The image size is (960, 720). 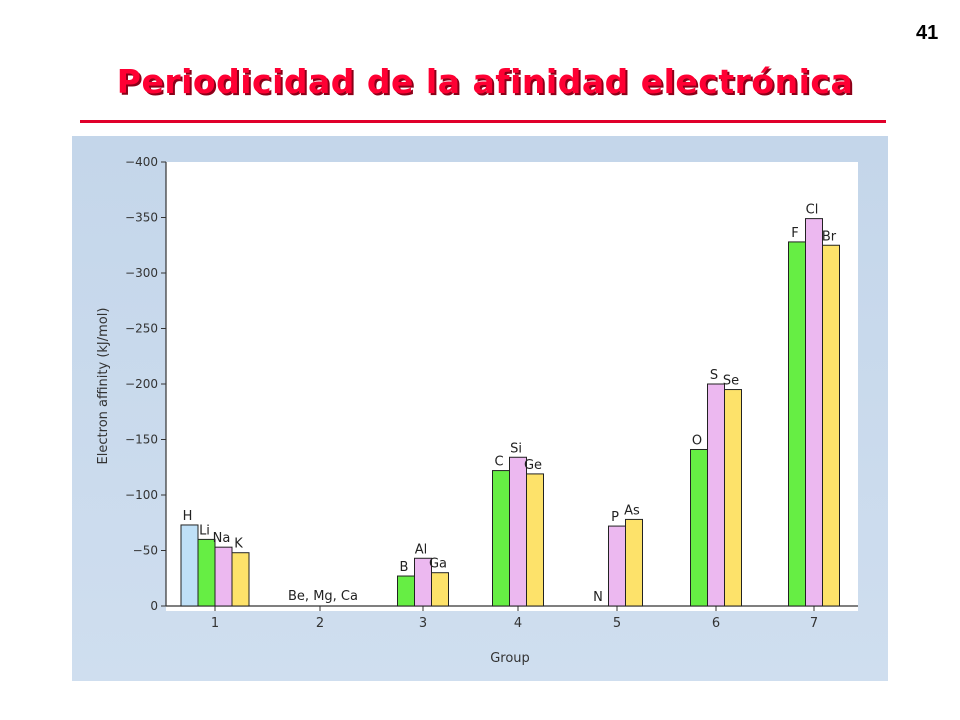 I want to click on y-tick-label: 0, so click(x=154, y=606).